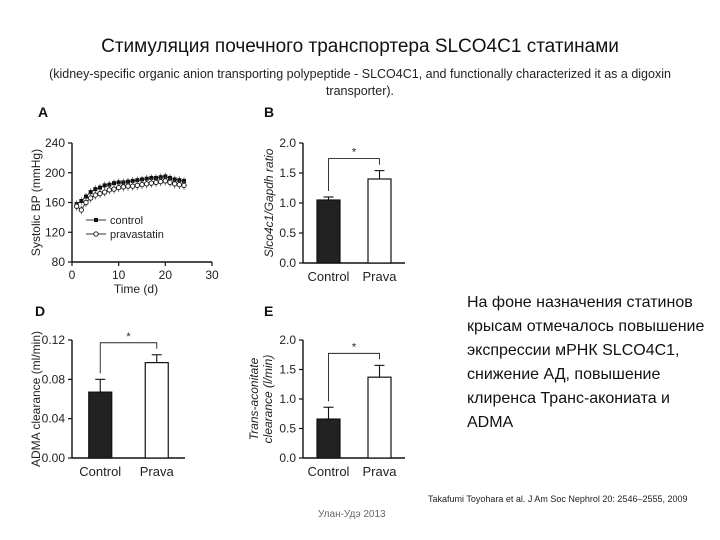 The image size is (720, 540). What do you see at coordinates (268, 399) in the screenshot?
I see `y-axis-label: clearance (l/min)` at bounding box center [268, 399].